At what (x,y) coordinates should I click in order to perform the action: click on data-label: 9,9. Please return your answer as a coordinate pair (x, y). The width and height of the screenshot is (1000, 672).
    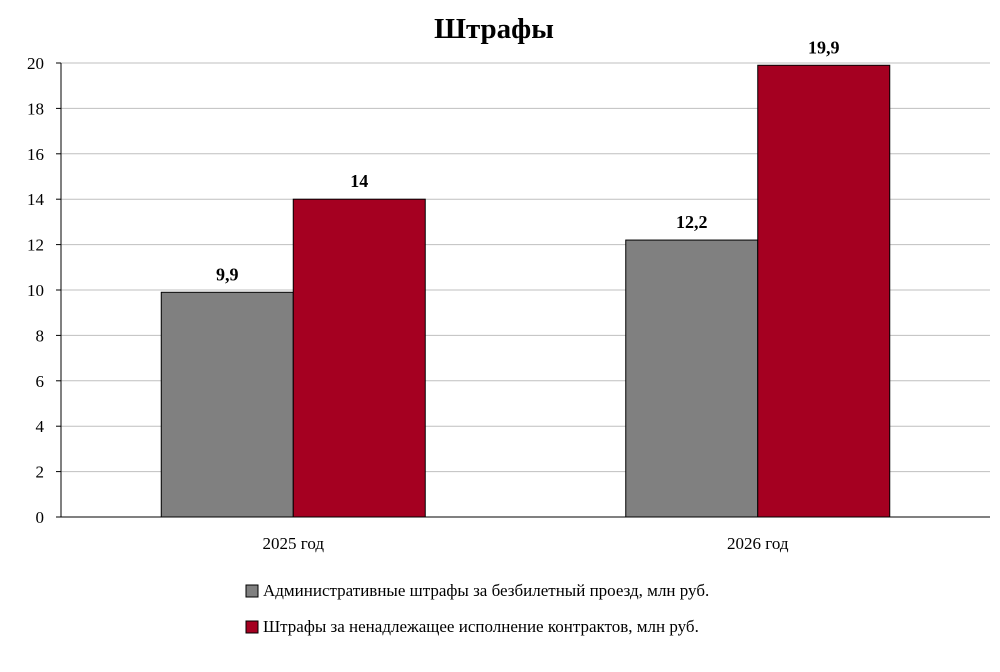
    Looking at the image, I should click on (227, 274).